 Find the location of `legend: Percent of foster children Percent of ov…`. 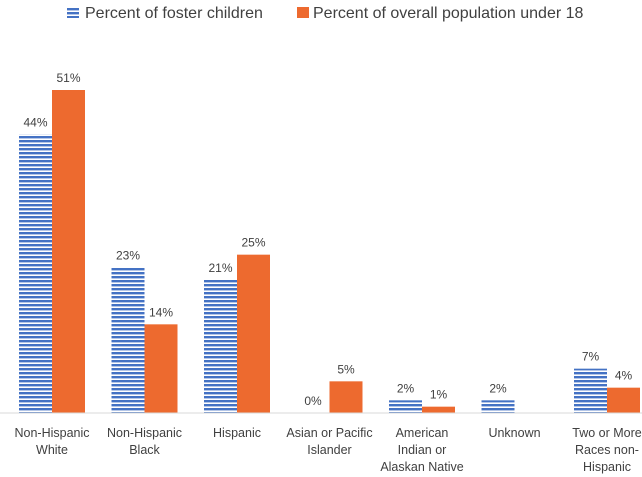

legend: Percent of foster children Percent of ov… is located at coordinates (325, 13).